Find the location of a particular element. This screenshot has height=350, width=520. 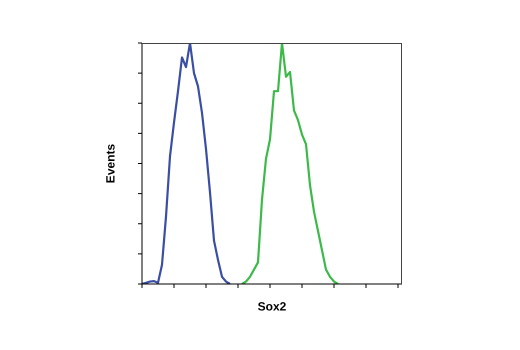

y-axis-title: Events is located at coordinates (110, 164).